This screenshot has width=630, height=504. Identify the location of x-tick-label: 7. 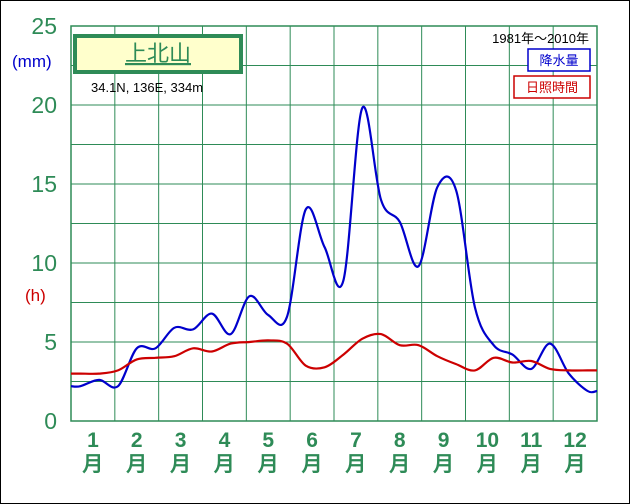
(356, 440).